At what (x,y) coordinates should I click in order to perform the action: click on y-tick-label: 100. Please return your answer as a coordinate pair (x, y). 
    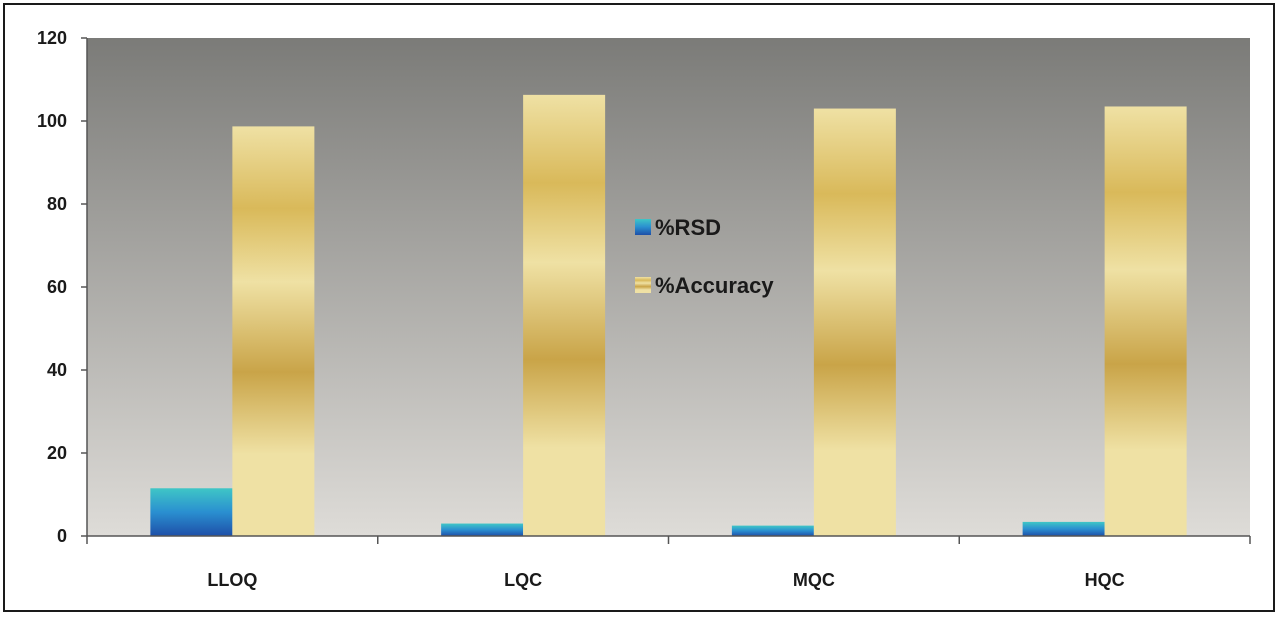
    Looking at the image, I should click on (52, 121).